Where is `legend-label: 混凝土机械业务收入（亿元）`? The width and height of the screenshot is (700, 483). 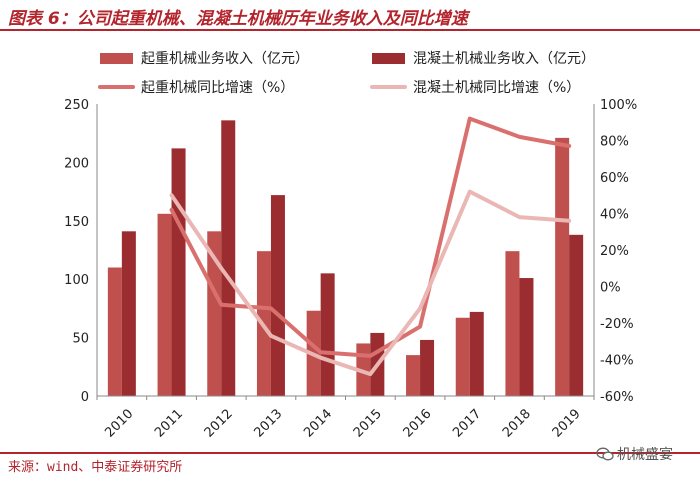
legend-label: 混凝土机械业务收入（亿元） is located at coordinates (504, 59).